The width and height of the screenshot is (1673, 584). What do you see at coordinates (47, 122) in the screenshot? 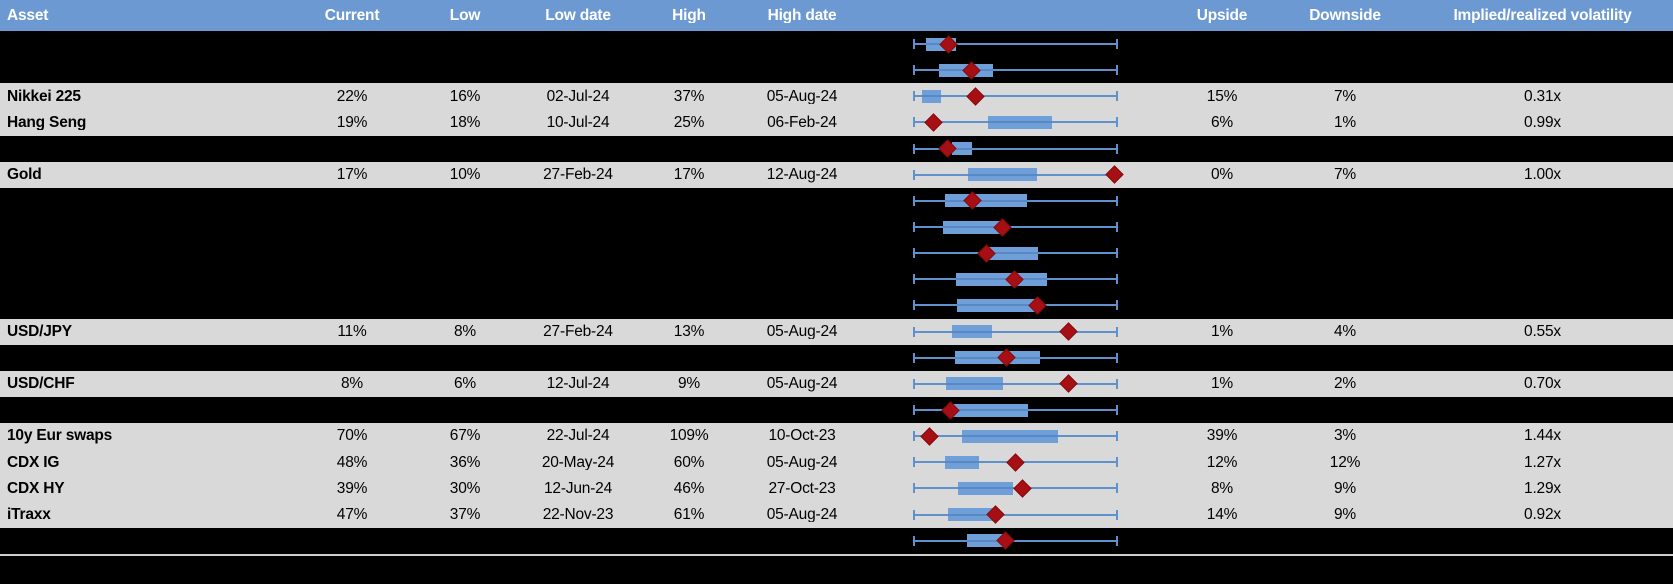
I see `asset-name-cell: Hang Seng` at bounding box center [47, 122].